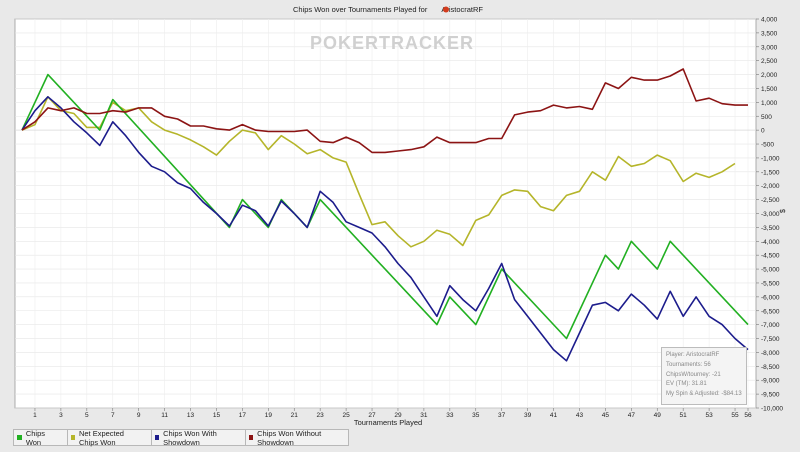 The width and height of the screenshot is (800, 452). Describe the element at coordinates (770, 242) in the screenshot. I see `y-tick-label: -4,000` at that location.